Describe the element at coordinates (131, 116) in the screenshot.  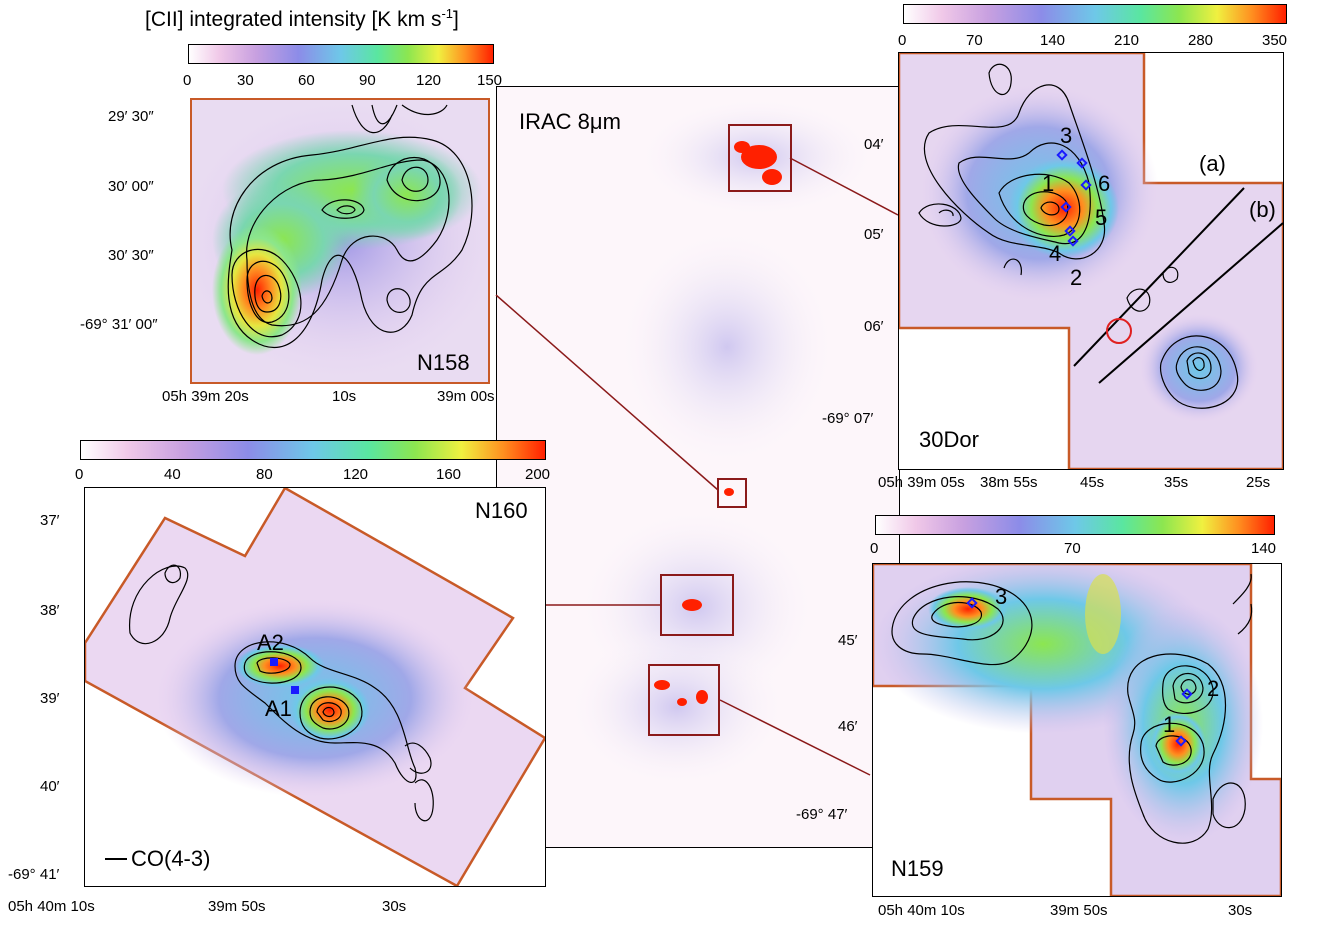
I see `n158-dec-0: 29′ 30″` at that location.